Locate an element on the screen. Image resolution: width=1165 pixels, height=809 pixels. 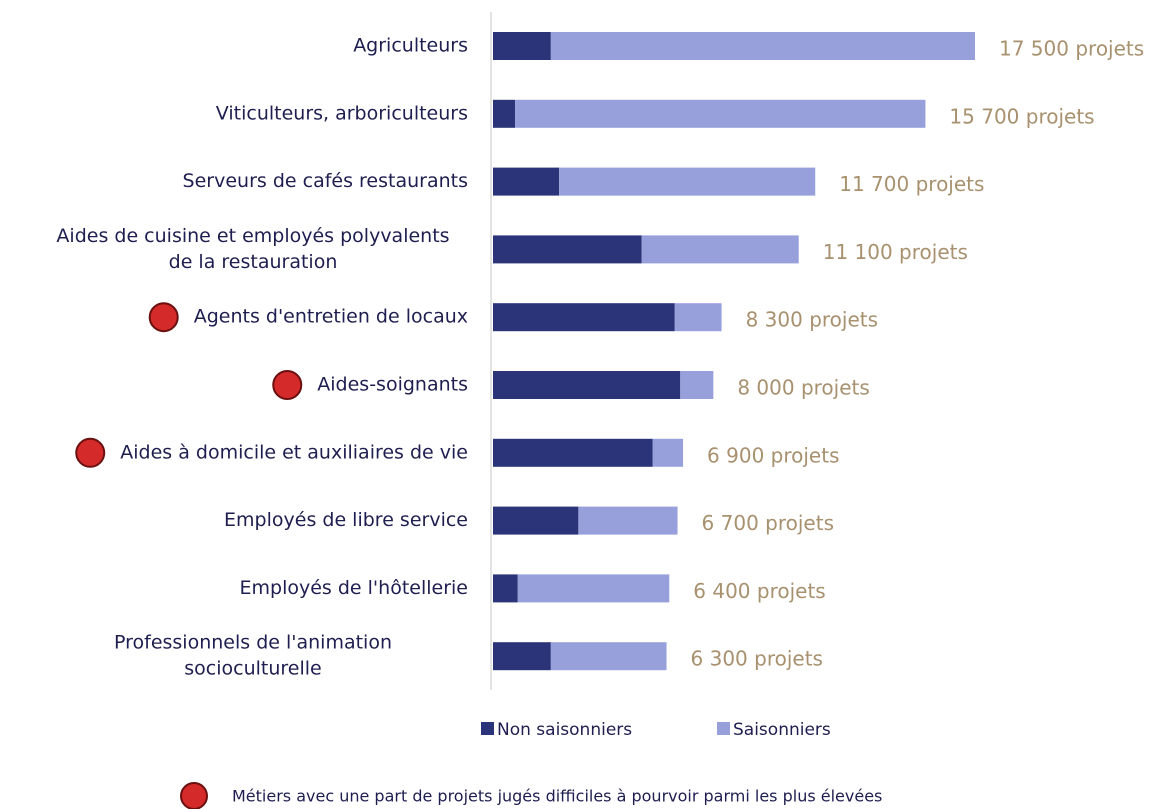
category-label: Professionnels de l'animation is located at coordinates (253, 643).